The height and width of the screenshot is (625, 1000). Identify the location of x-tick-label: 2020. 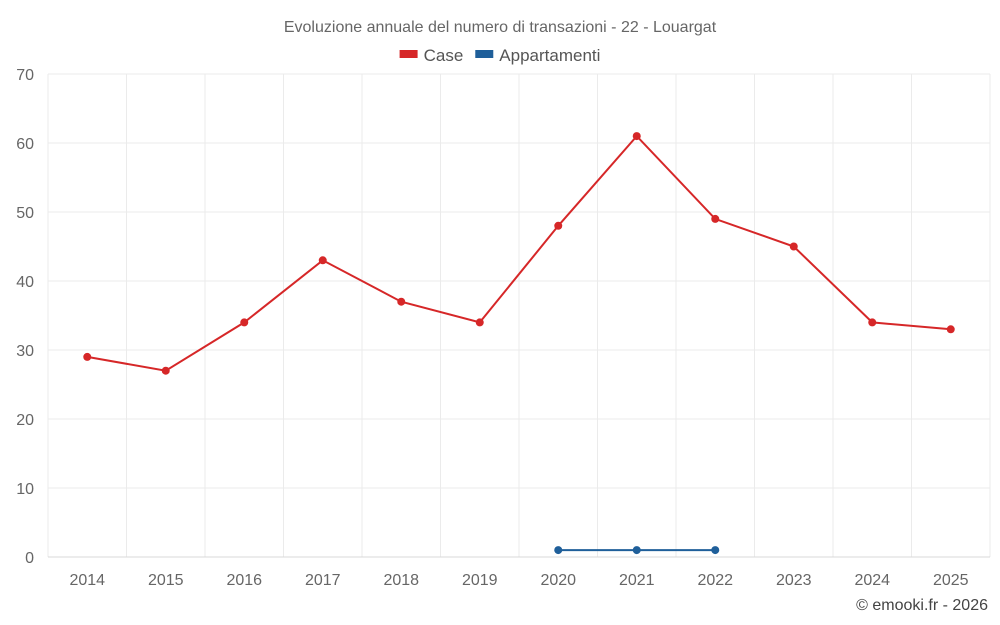
(558, 580).